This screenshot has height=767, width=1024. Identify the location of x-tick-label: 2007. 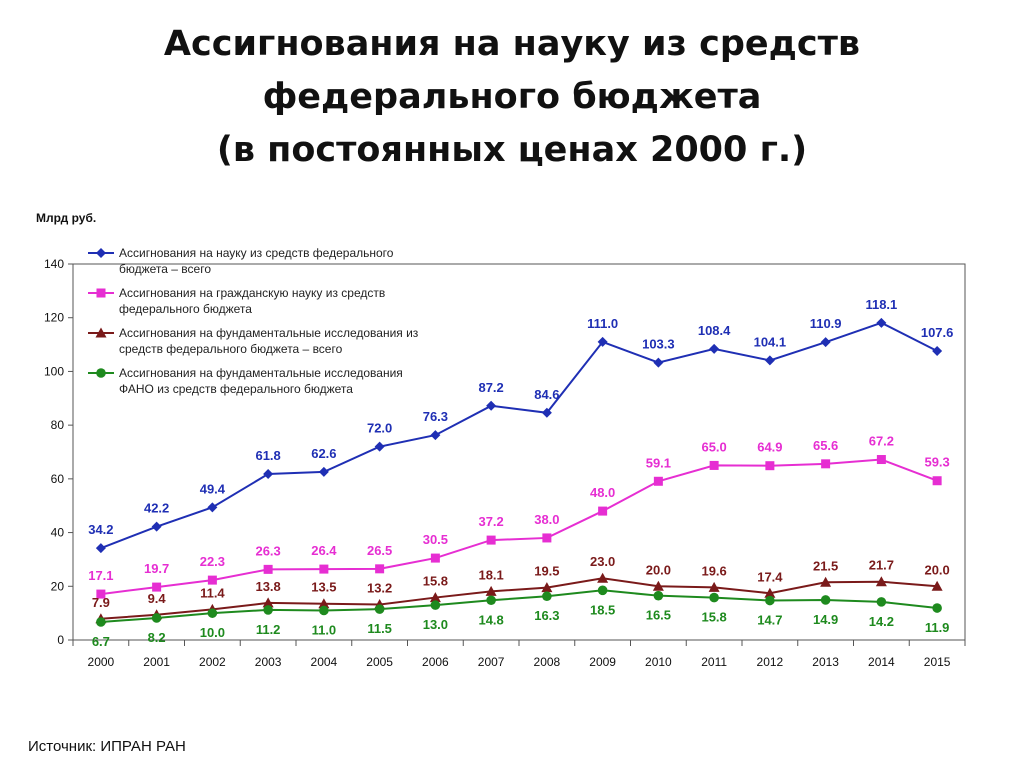
(491, 662).